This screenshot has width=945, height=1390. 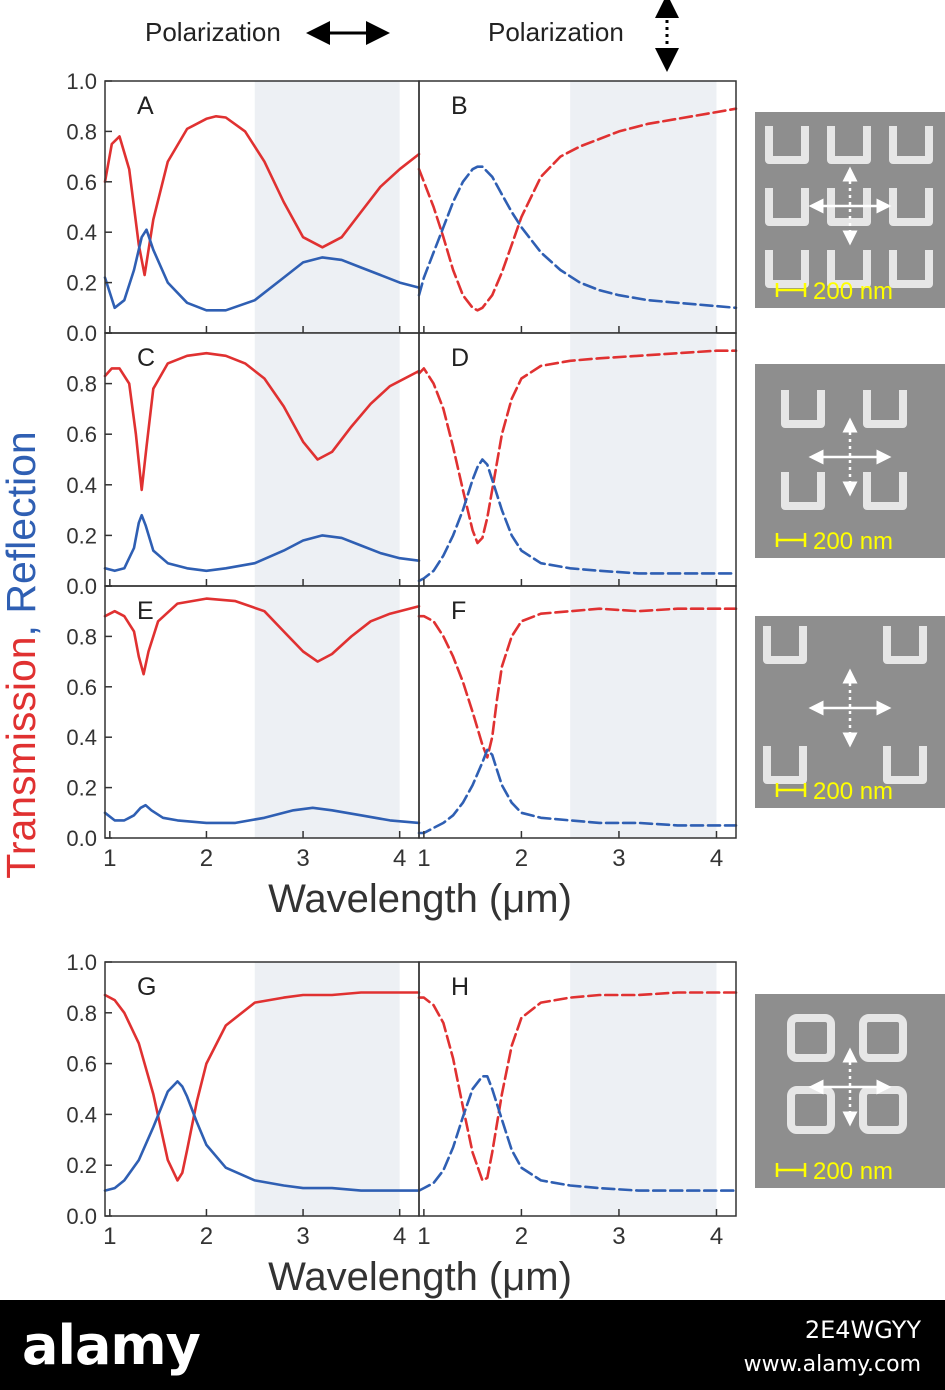 I want to click on panel-label: B, so click(x=459, y=106).